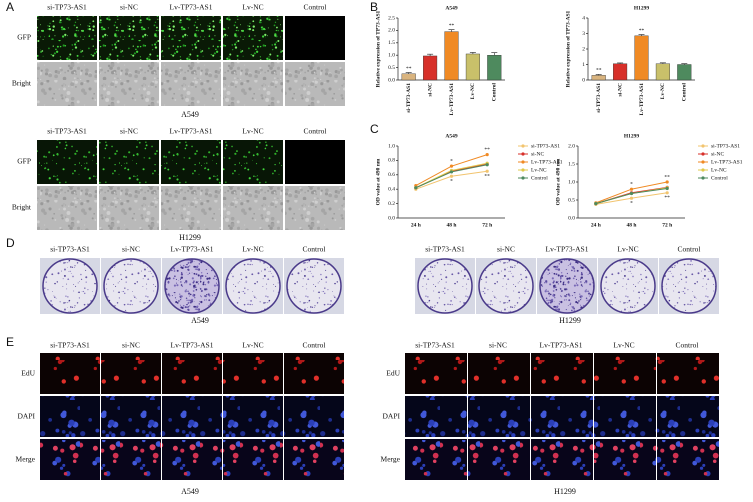 Image resolution: width=753 pixels, height=502 pixels. Describe the element at coordinates (409, 98) in the screenshot. I see `x-tick-label: si-TP73-AS1` at that location.